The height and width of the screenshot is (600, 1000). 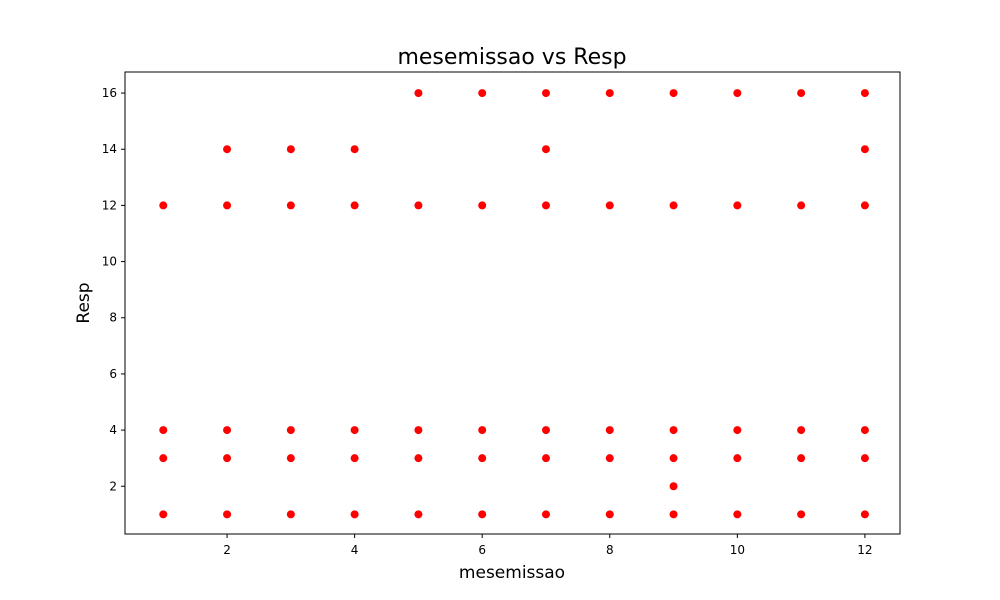 I want to click on y-axis: 2 4 6 8 10 12 14 16, so click(x=113, y=289).